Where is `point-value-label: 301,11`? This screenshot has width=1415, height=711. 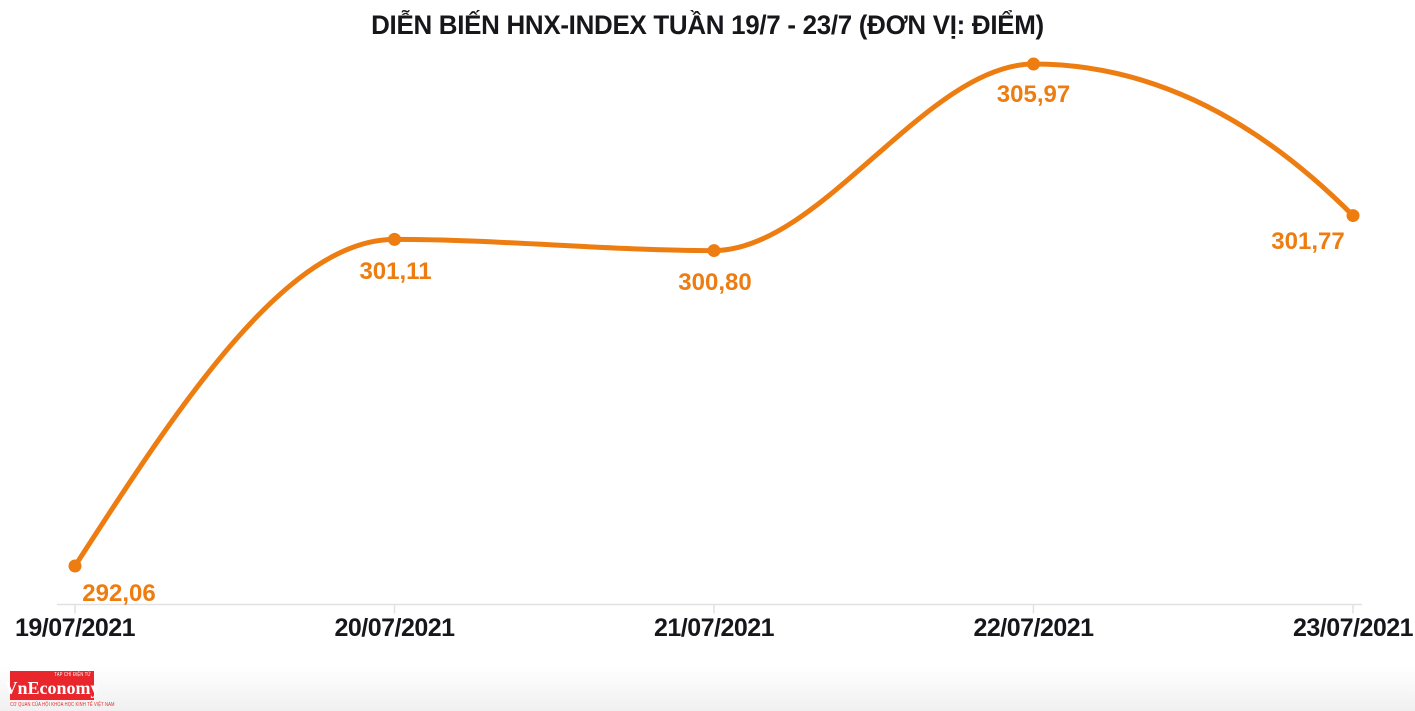 point-value-label: 301,11 is located at coordinates (395, 272).